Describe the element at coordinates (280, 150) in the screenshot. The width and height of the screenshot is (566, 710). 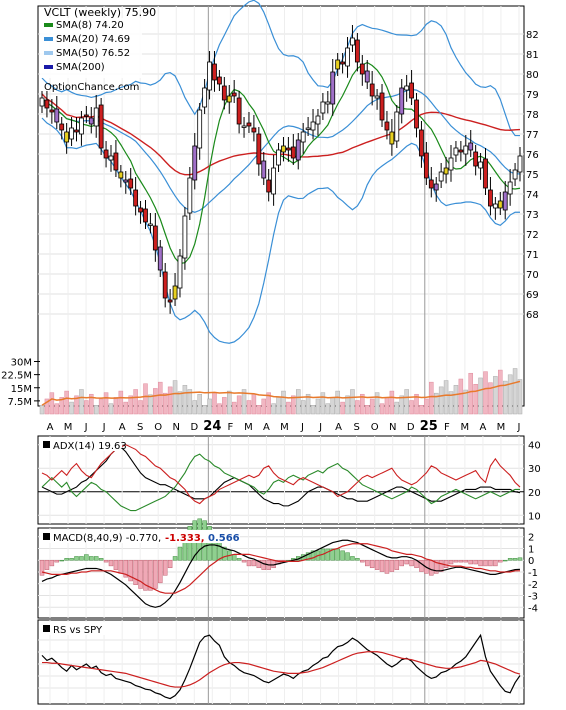
I see `sma20-line` at that location.